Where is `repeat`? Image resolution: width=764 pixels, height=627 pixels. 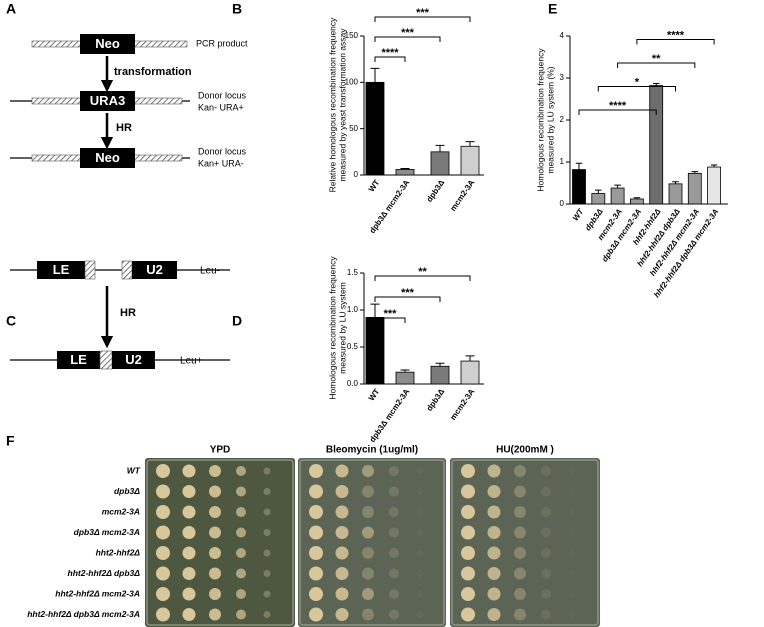 repeat is located at coordinates (106, 360).